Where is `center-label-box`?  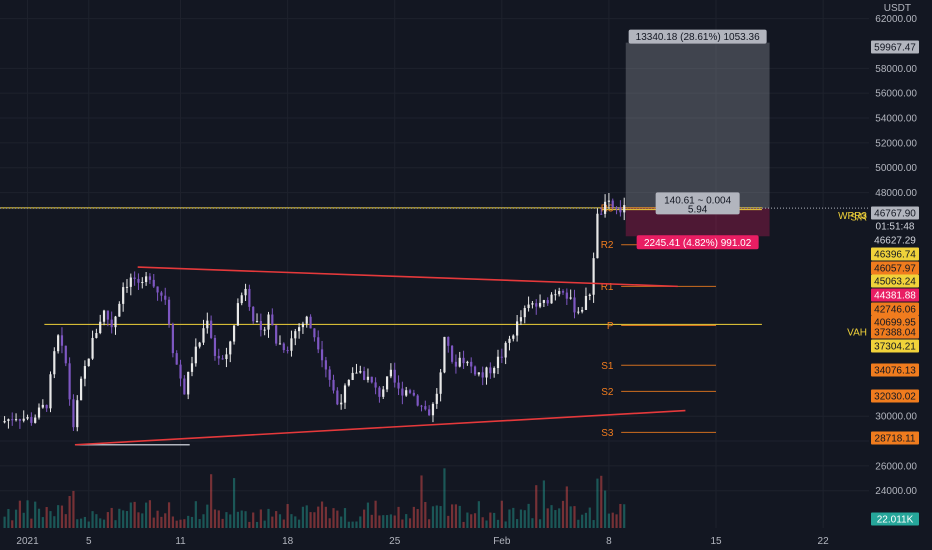 center-label-box is located at coordinates (697, 203).